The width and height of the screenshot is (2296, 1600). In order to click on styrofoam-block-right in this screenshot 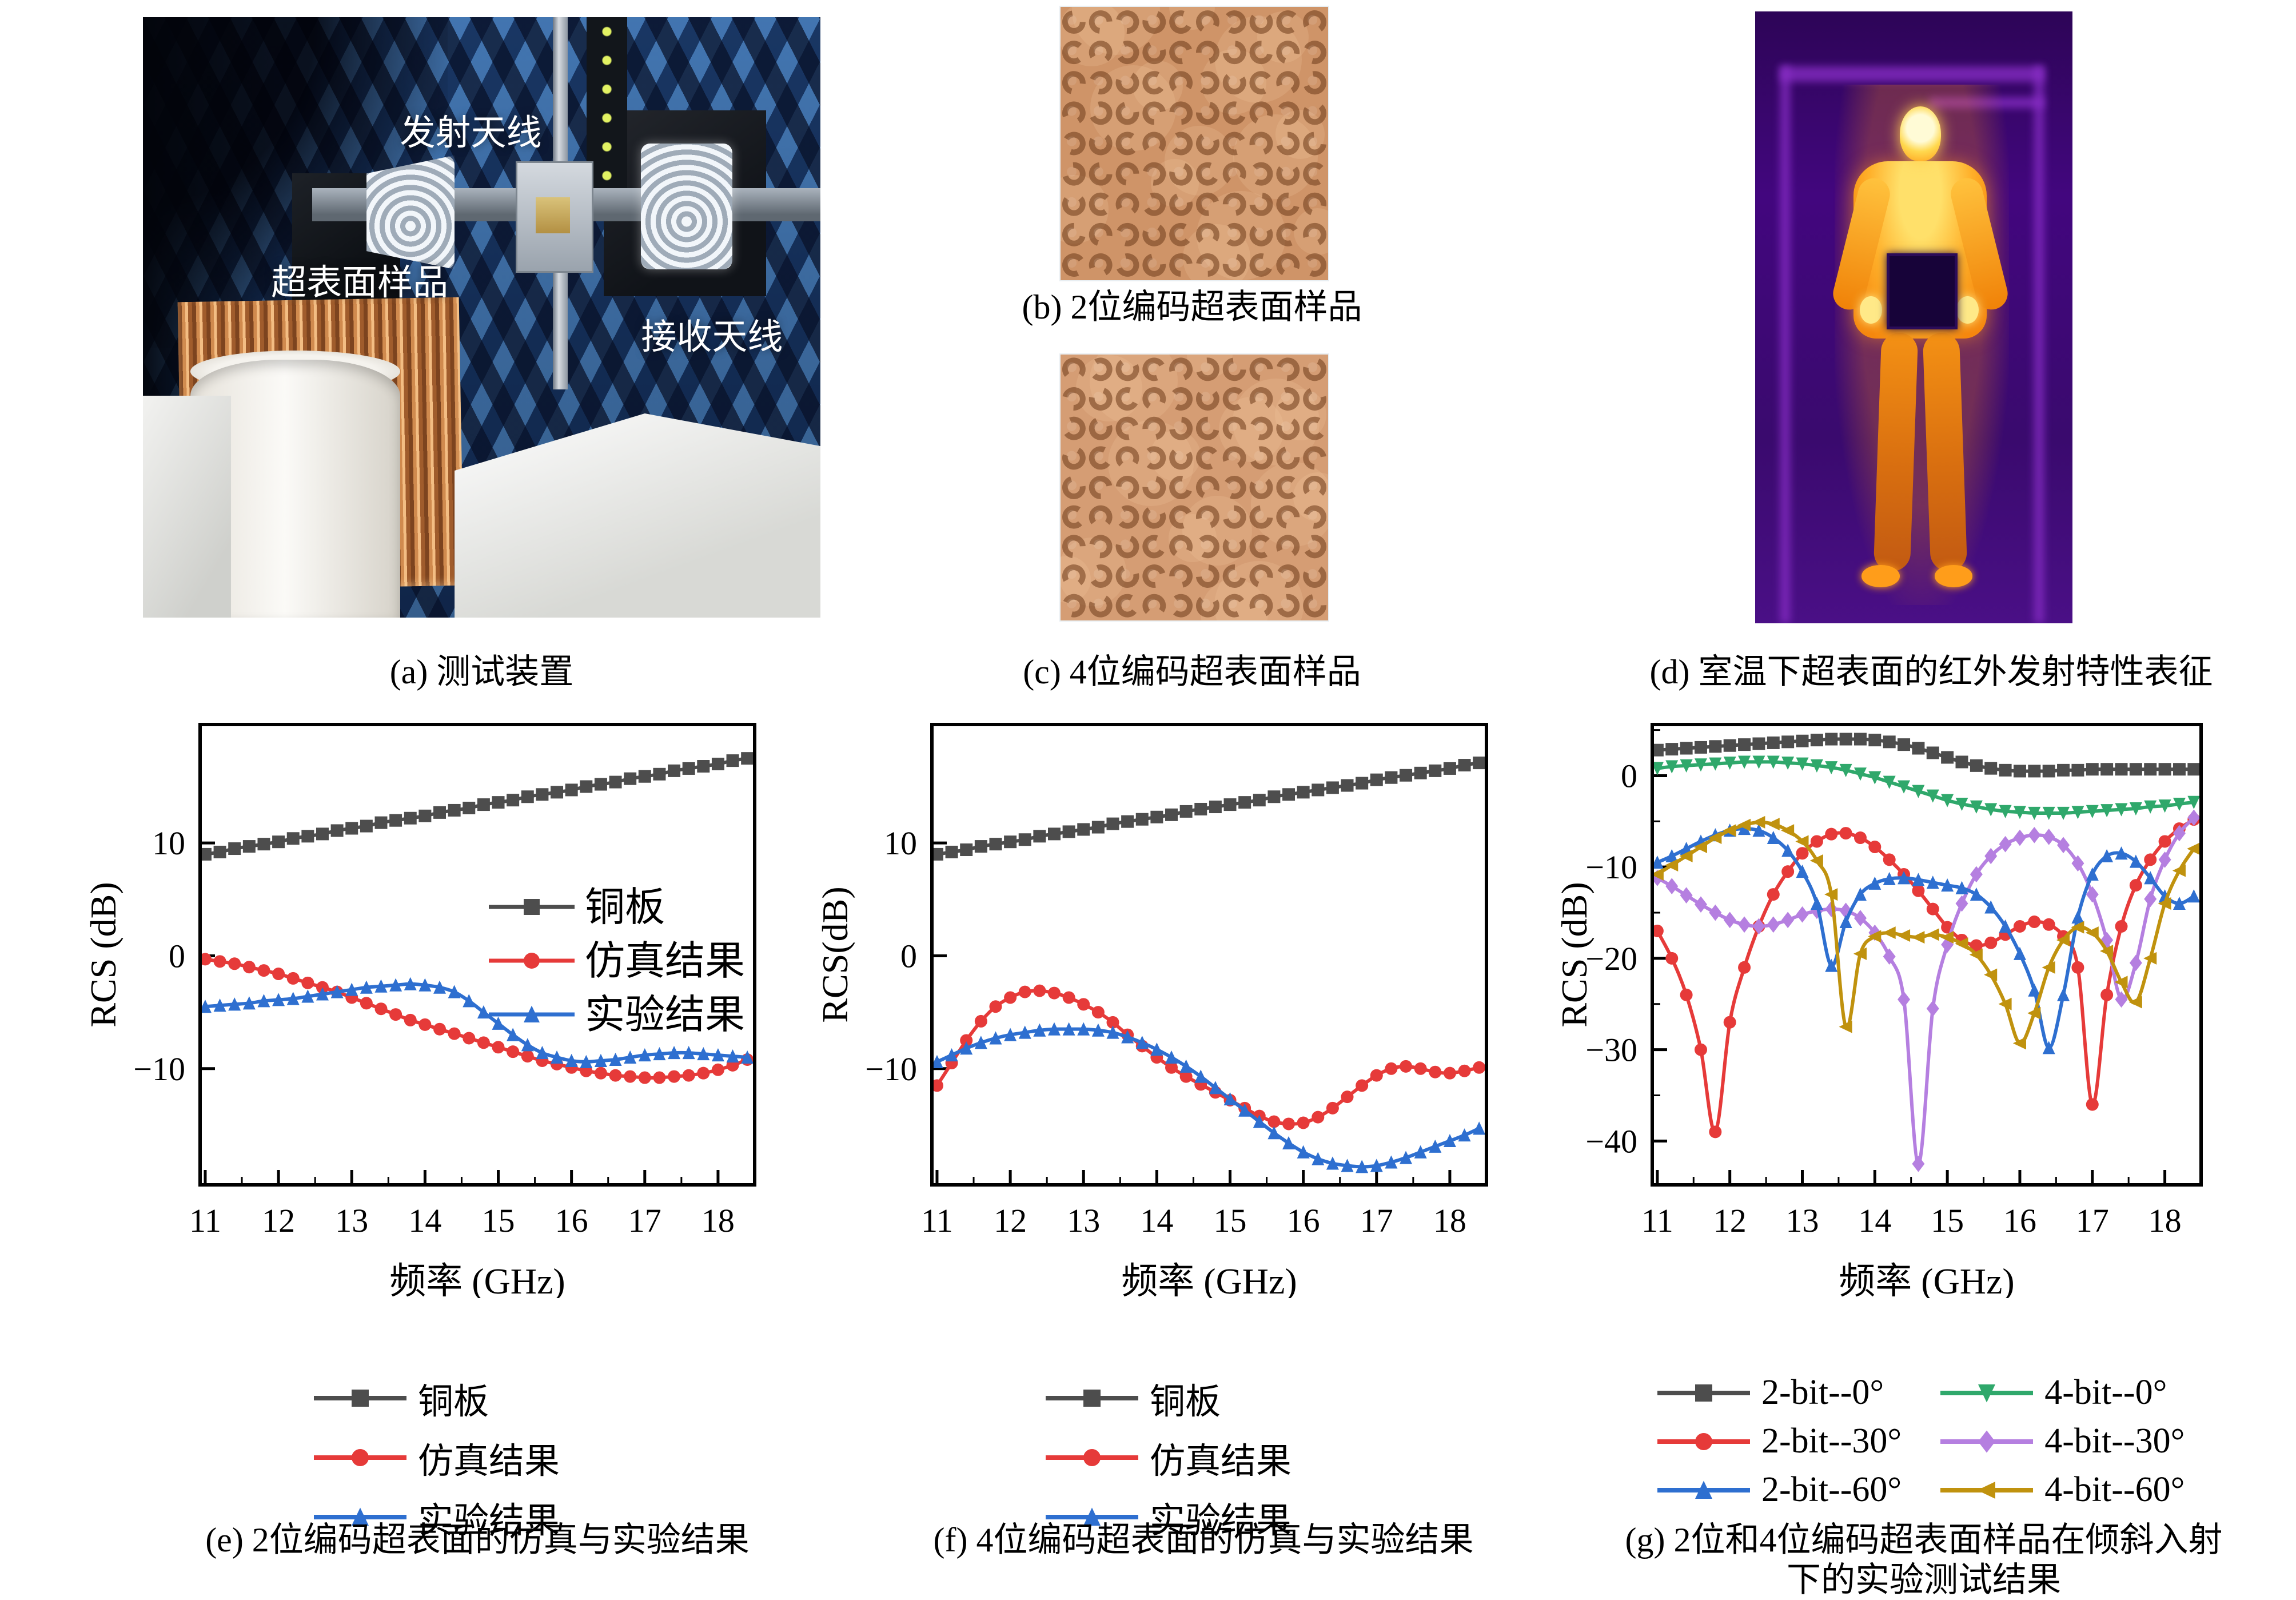, I will do `click(638, 515)`.